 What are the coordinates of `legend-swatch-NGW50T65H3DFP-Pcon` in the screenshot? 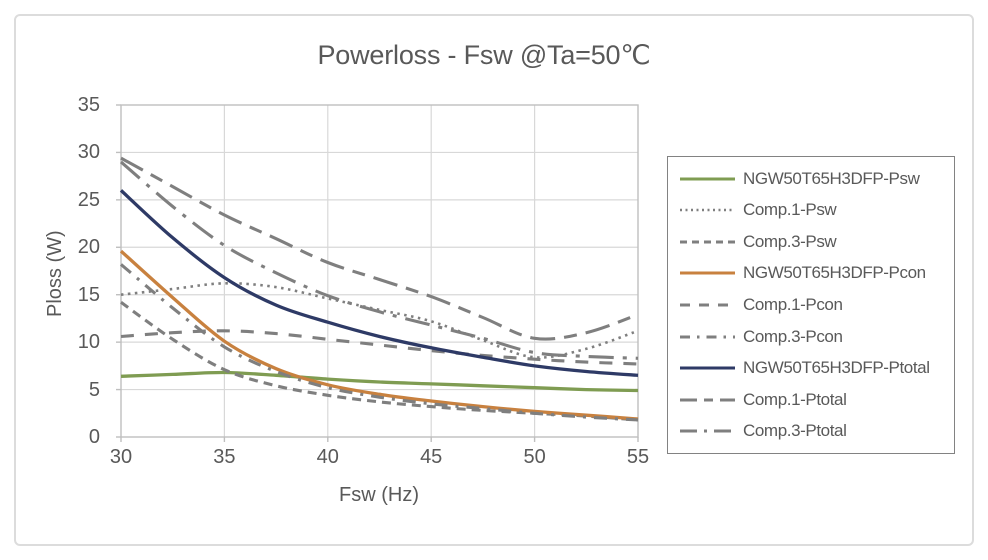 It's located at (707, 273).